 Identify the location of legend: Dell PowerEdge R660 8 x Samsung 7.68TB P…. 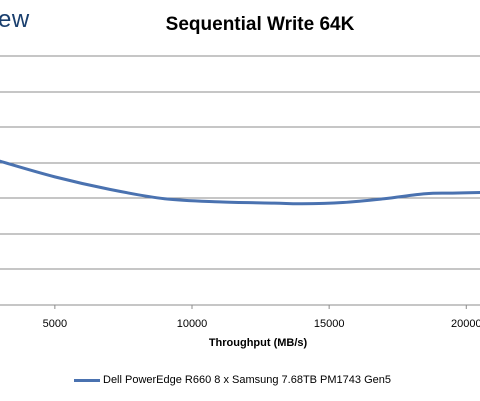
(232, 380).